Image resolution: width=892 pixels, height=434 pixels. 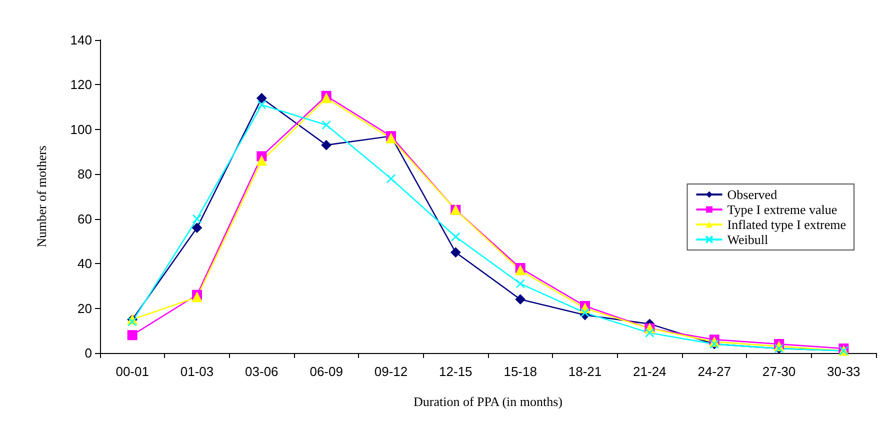 I want to click on y-tick-label: 0, so click(x=88, y=353).